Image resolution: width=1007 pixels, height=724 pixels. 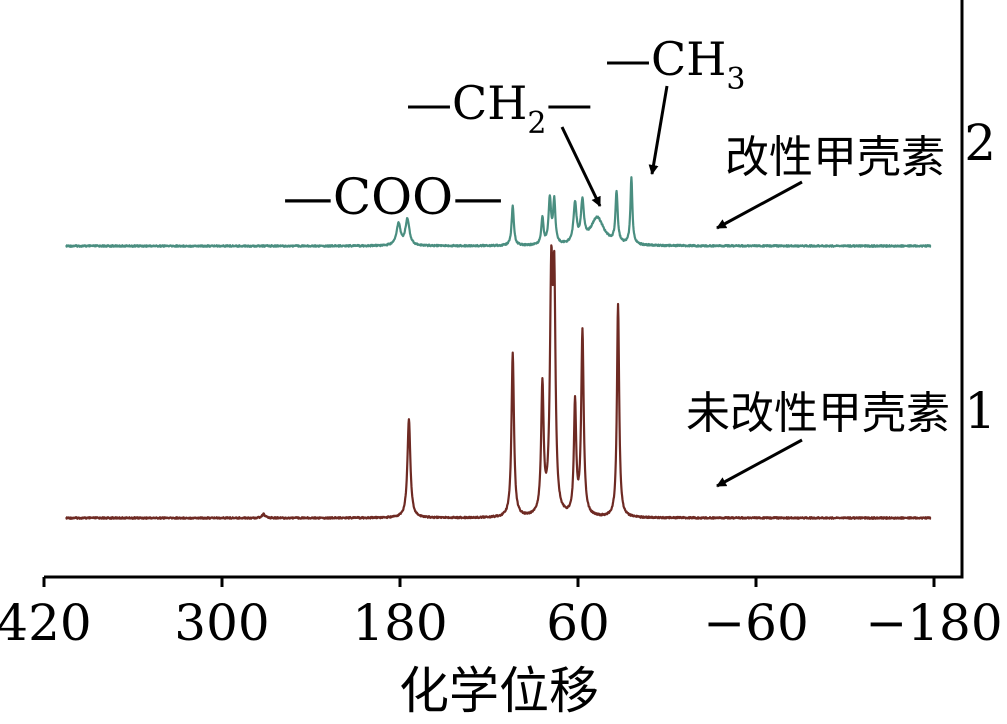 What do you see at coordinates (759, 205) in the screenshot?
I see `arrow-modified-label` at bounding box center [759, 205].